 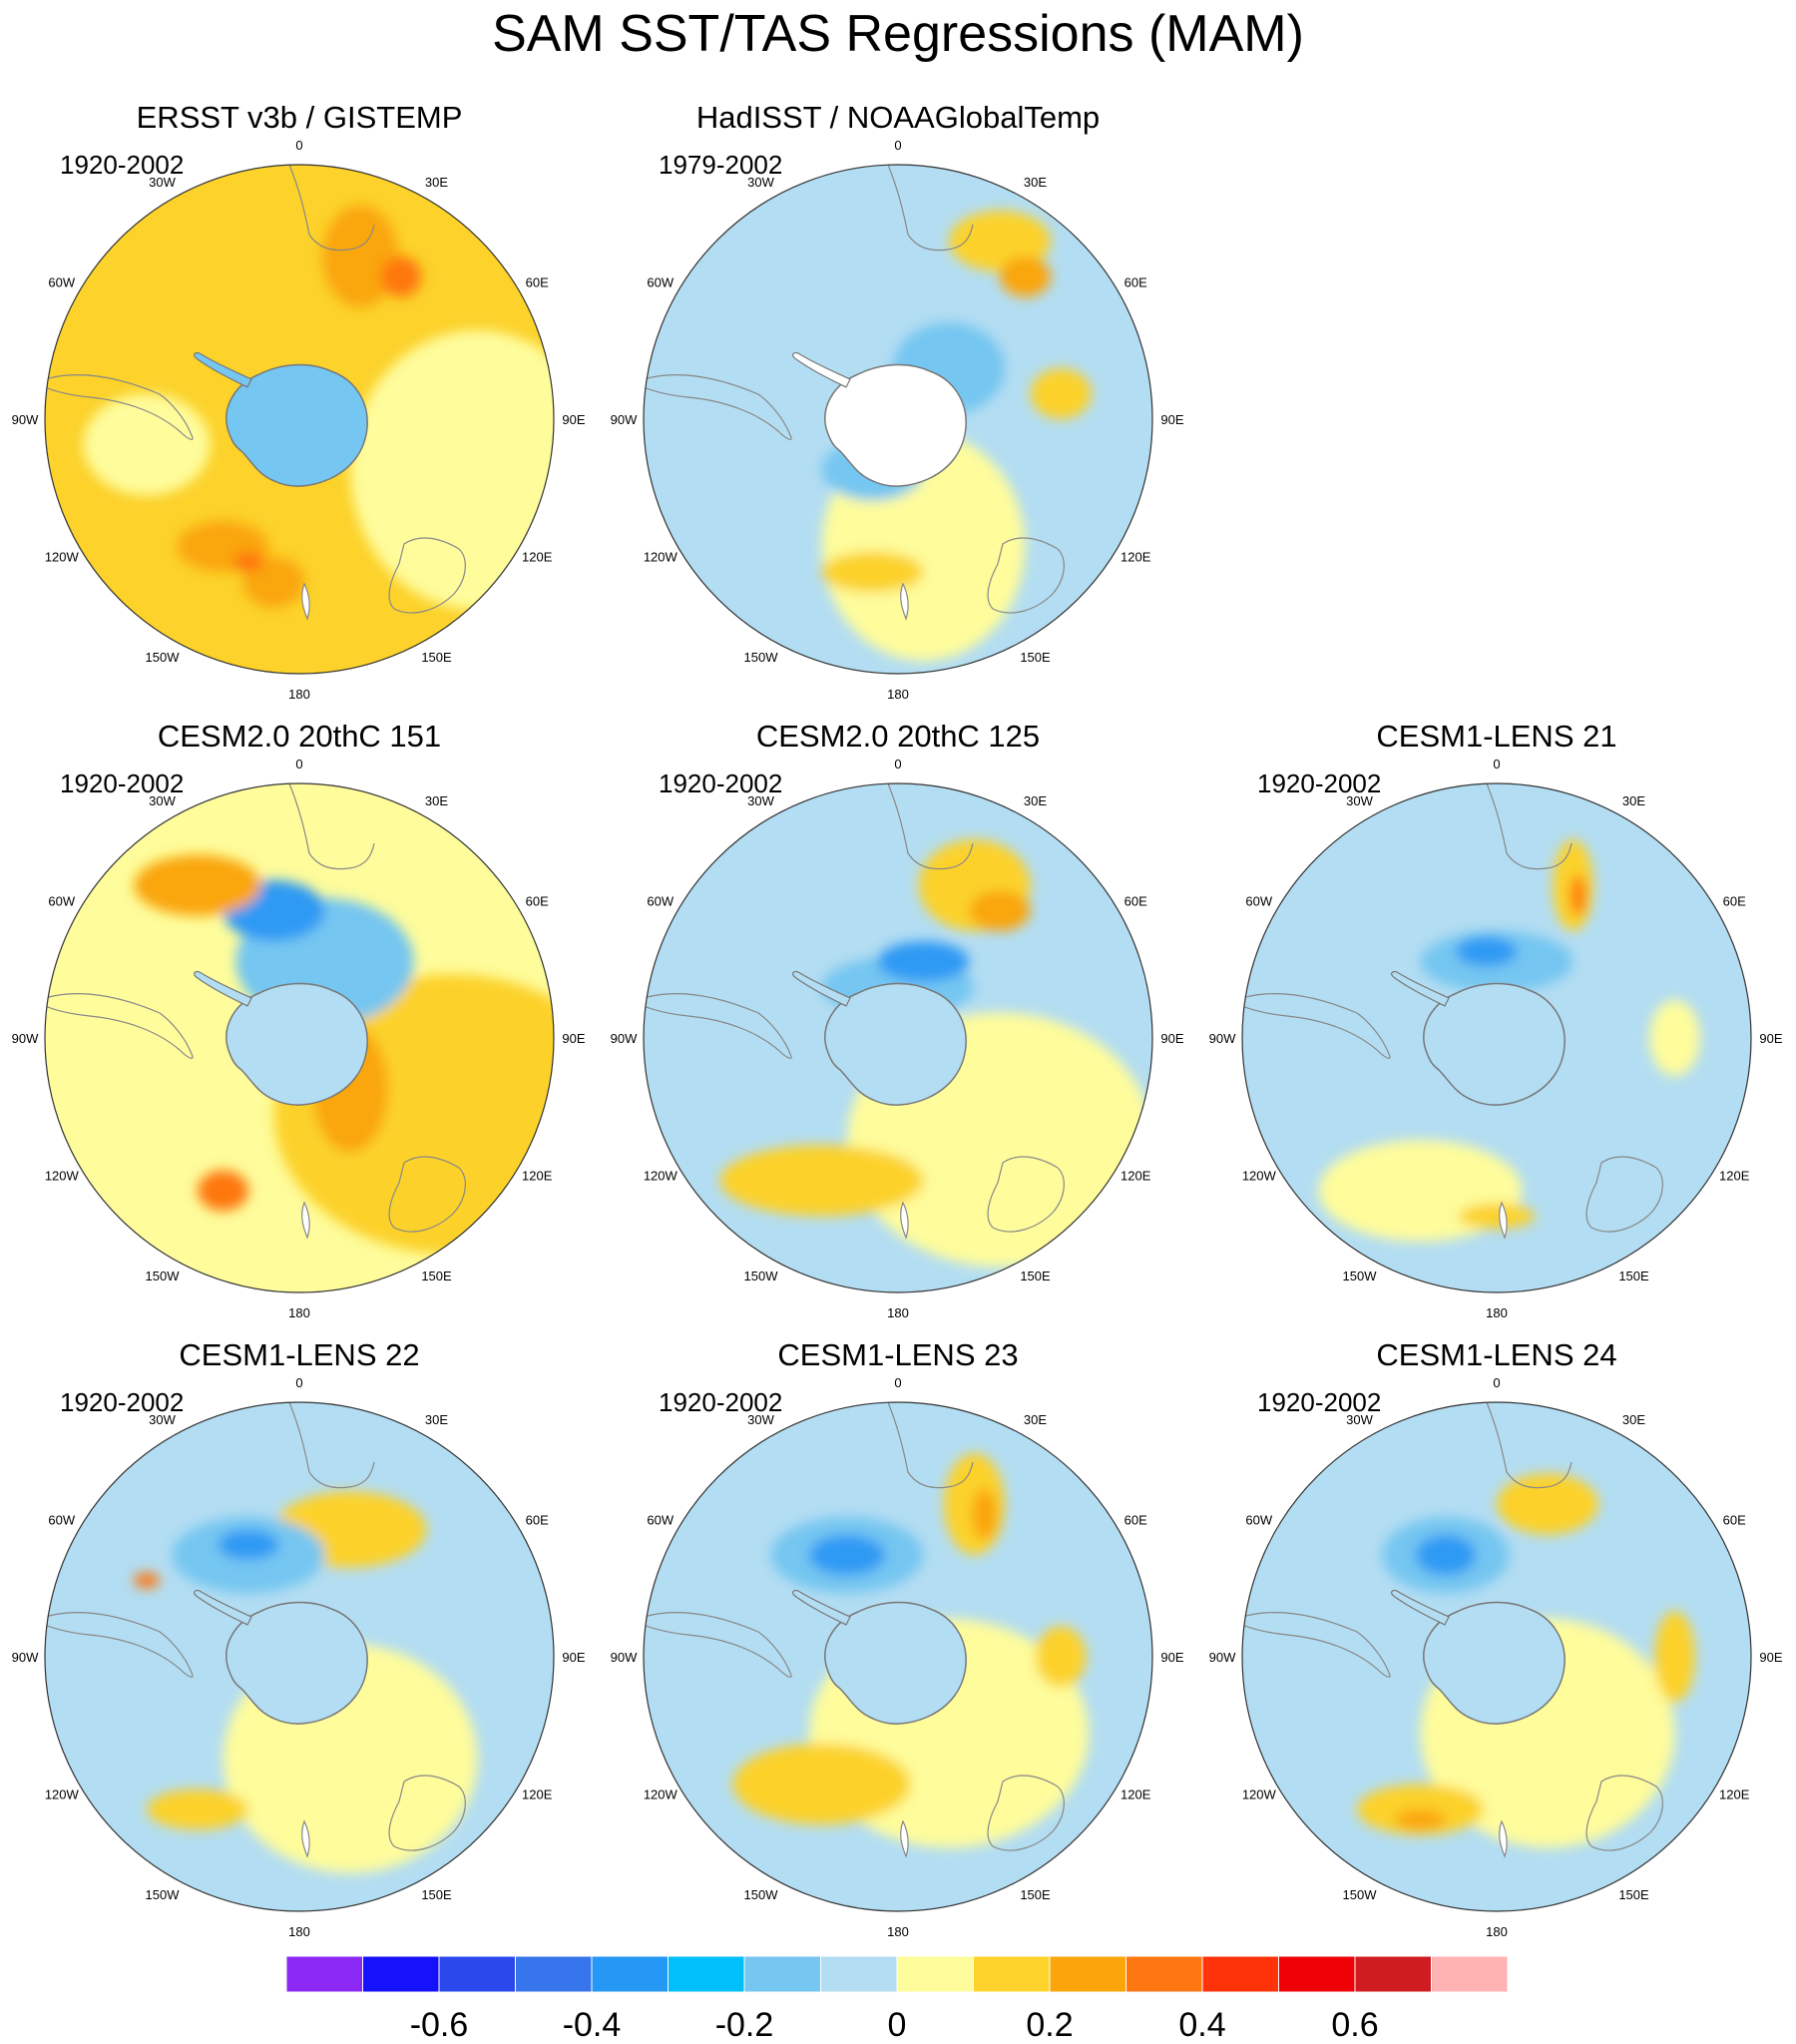 I want to click on colorbar-labels: -0.6 -0.4 -0.2 0 0.2 0.4 0.6, so click(x=894, y=2025).